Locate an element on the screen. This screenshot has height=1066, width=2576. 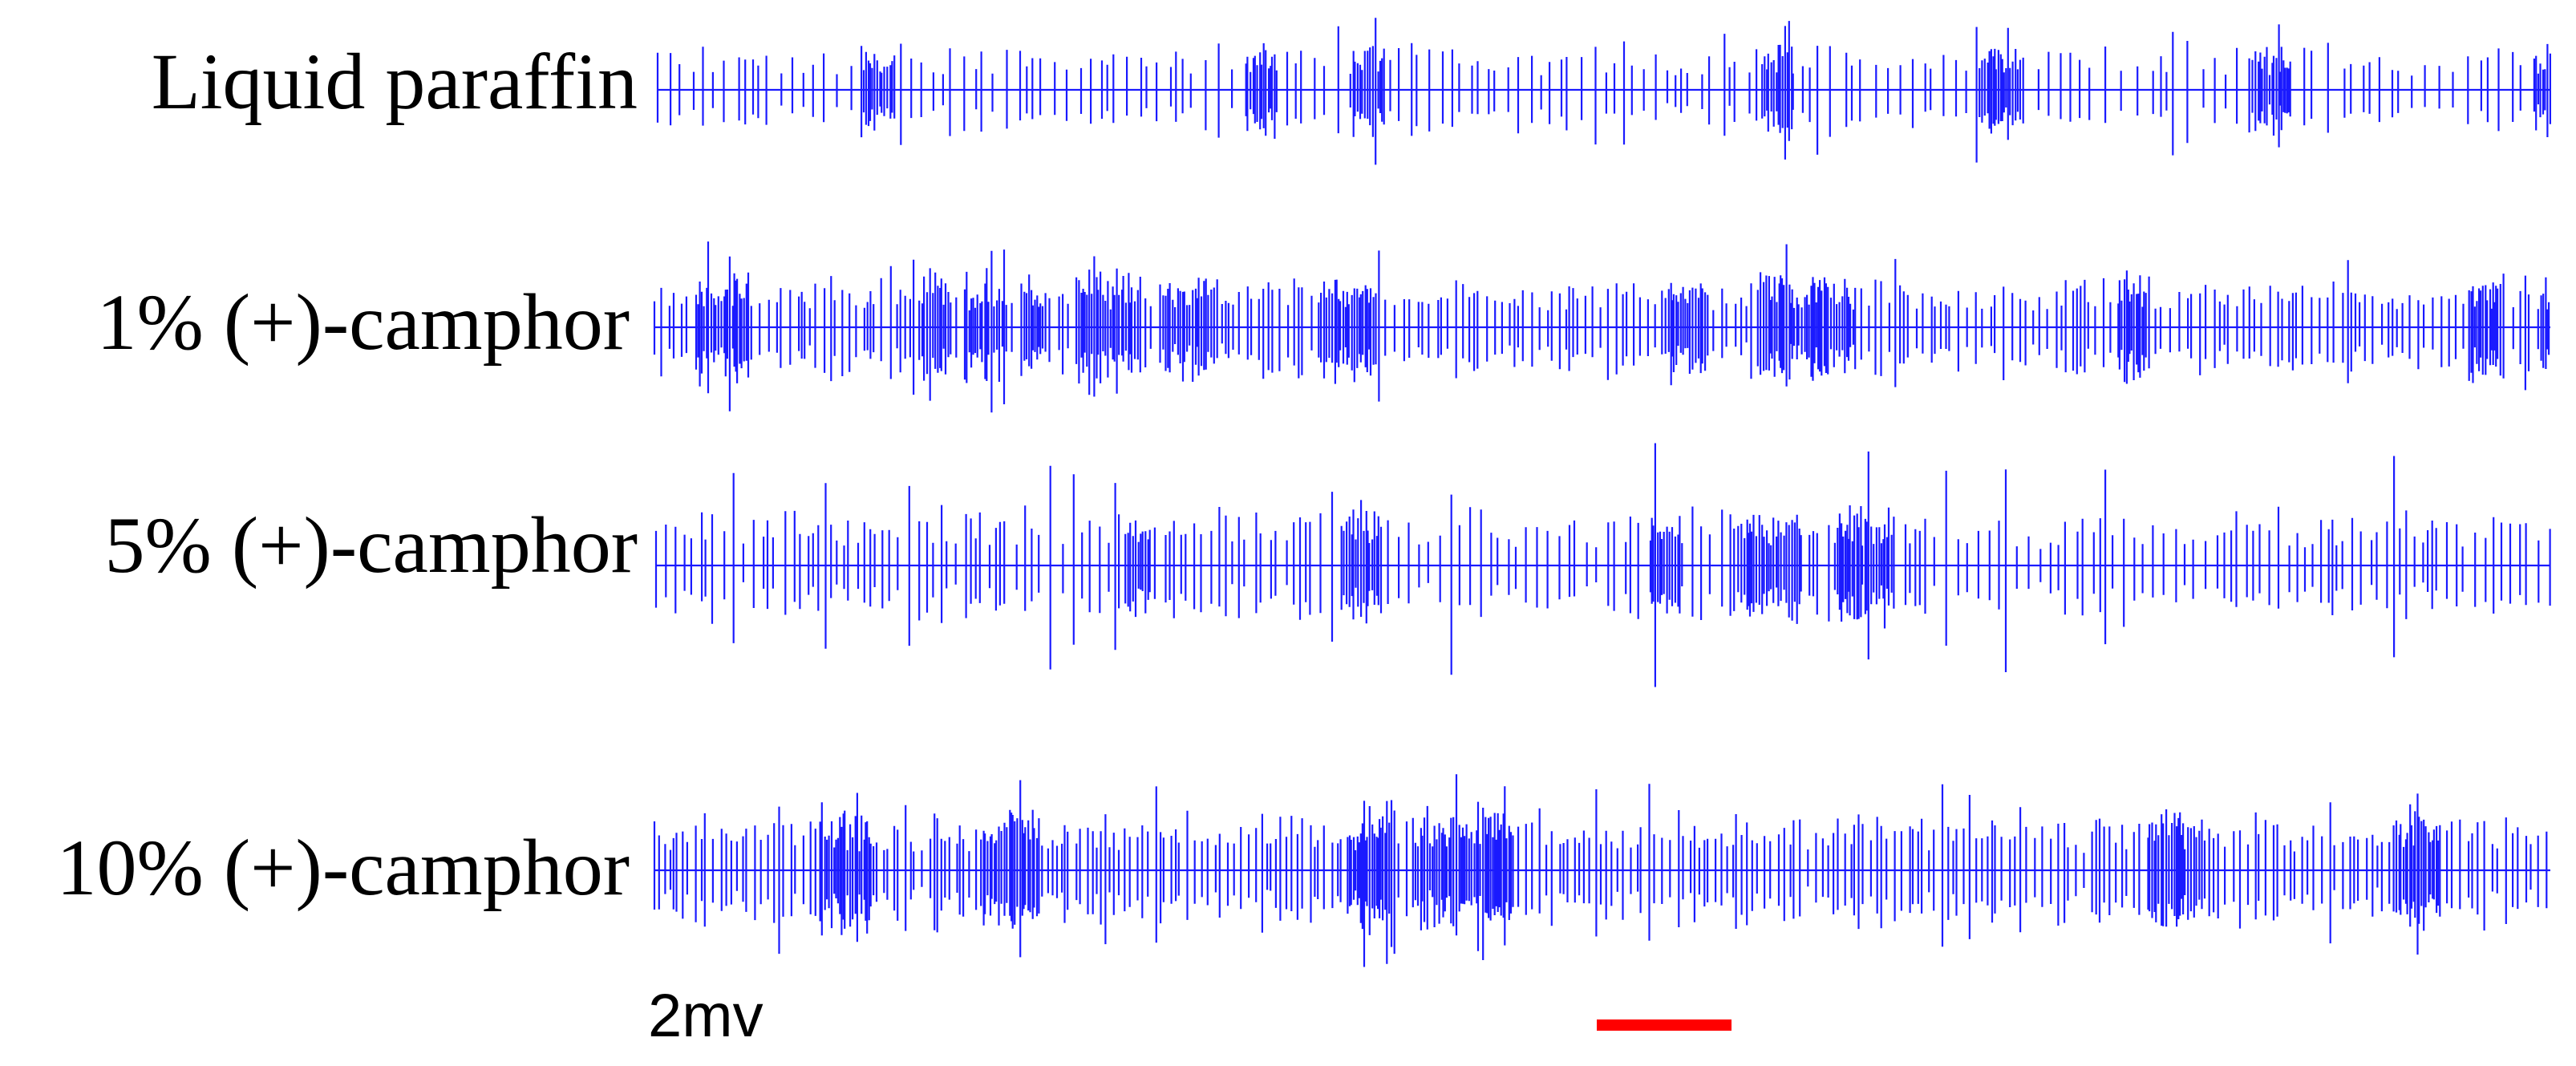
row-label: 1% (+)-camphor is located at coordinates (363, 322).